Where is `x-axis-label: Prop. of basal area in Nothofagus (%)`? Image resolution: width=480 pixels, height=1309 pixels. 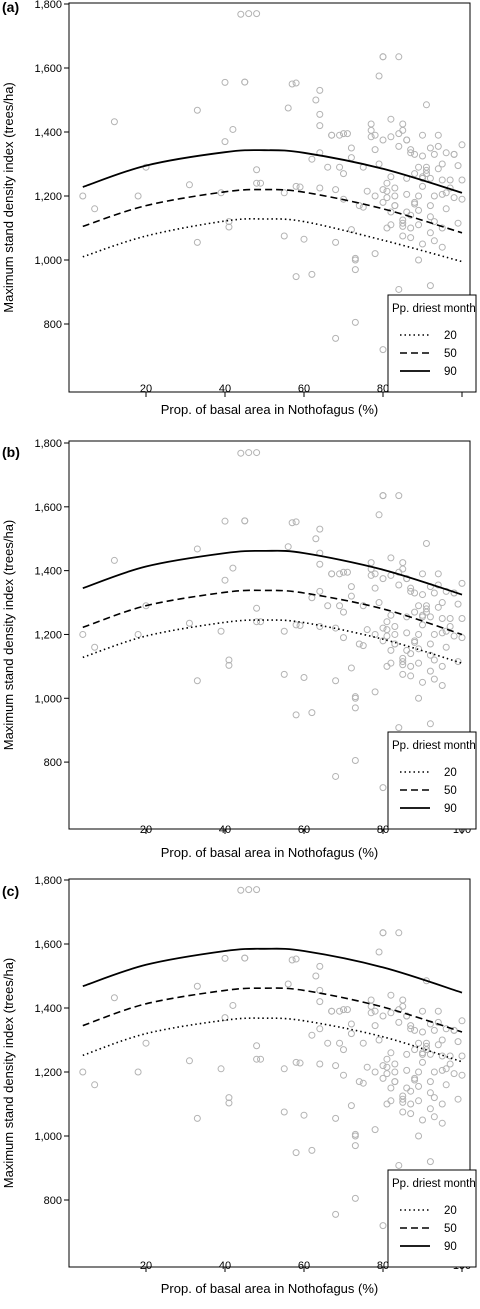
x-axis-label: Prop. of basal area in Nothofagus (%) is located at coordinates (270, 409).